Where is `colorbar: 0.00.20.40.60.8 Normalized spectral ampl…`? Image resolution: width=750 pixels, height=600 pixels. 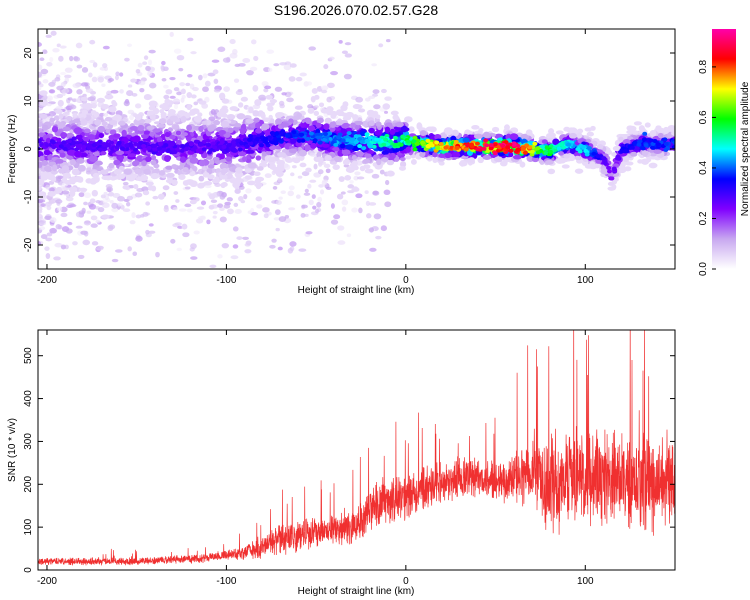 colorbar: 0.00.20.40.60.8 Normalized spectral ampl… is located at coordinates (724, 152).